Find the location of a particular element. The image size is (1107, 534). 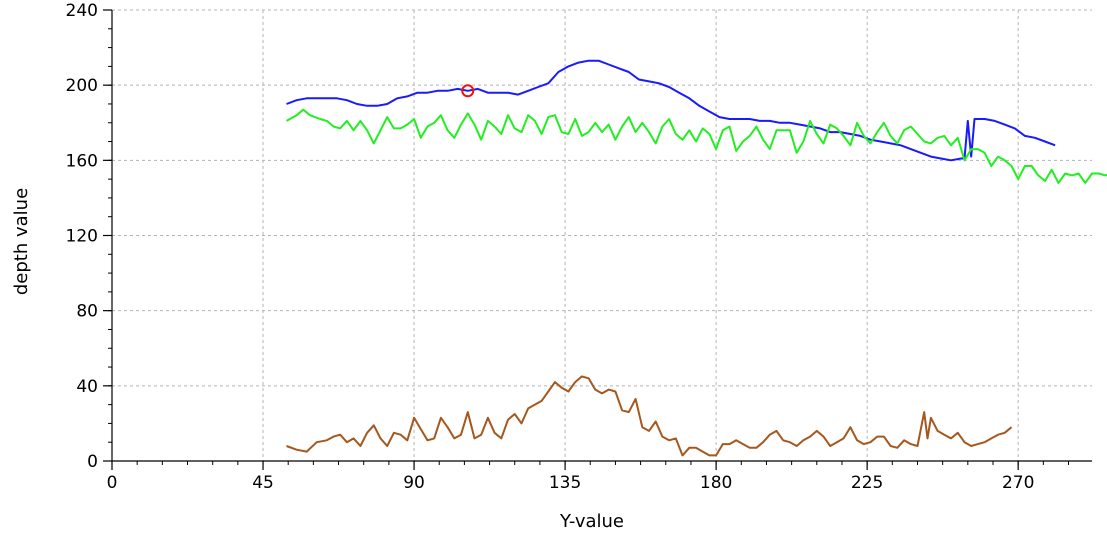

y-tick-label: 120 is located at coordinates (82, 237).